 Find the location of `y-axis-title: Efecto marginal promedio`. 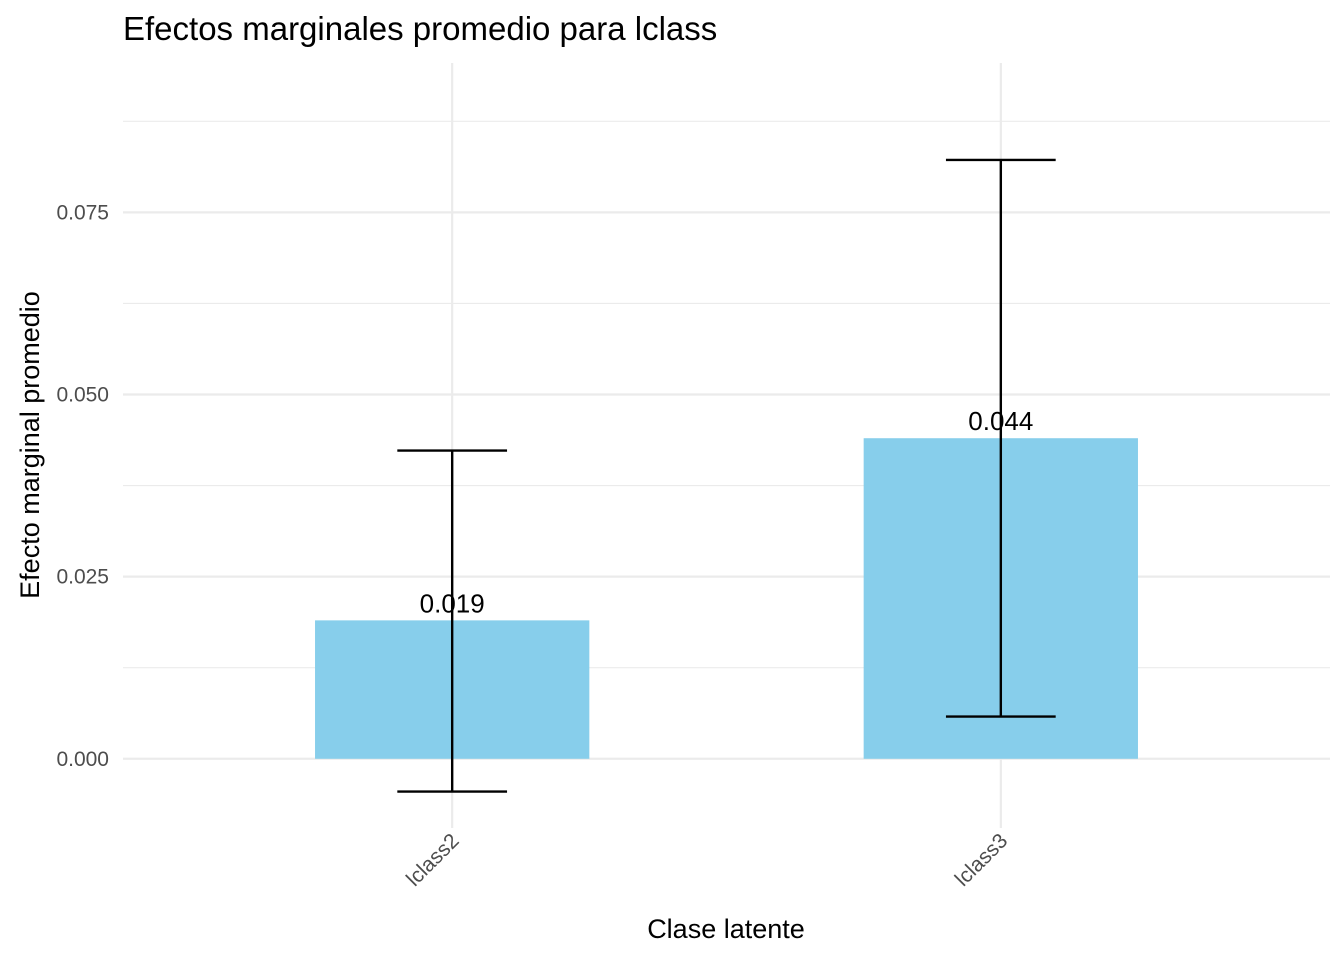

y-axis-title: Efecto marginal promedio is located at coordinates (30, 445).